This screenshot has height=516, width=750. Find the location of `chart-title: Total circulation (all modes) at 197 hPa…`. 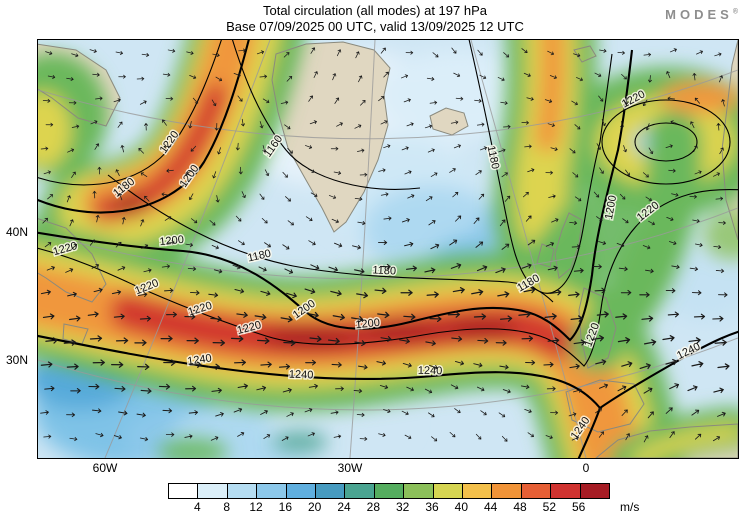

chart-title: Total circulation (all modes) at 197 hPa… is located at coordinates (375, 19).